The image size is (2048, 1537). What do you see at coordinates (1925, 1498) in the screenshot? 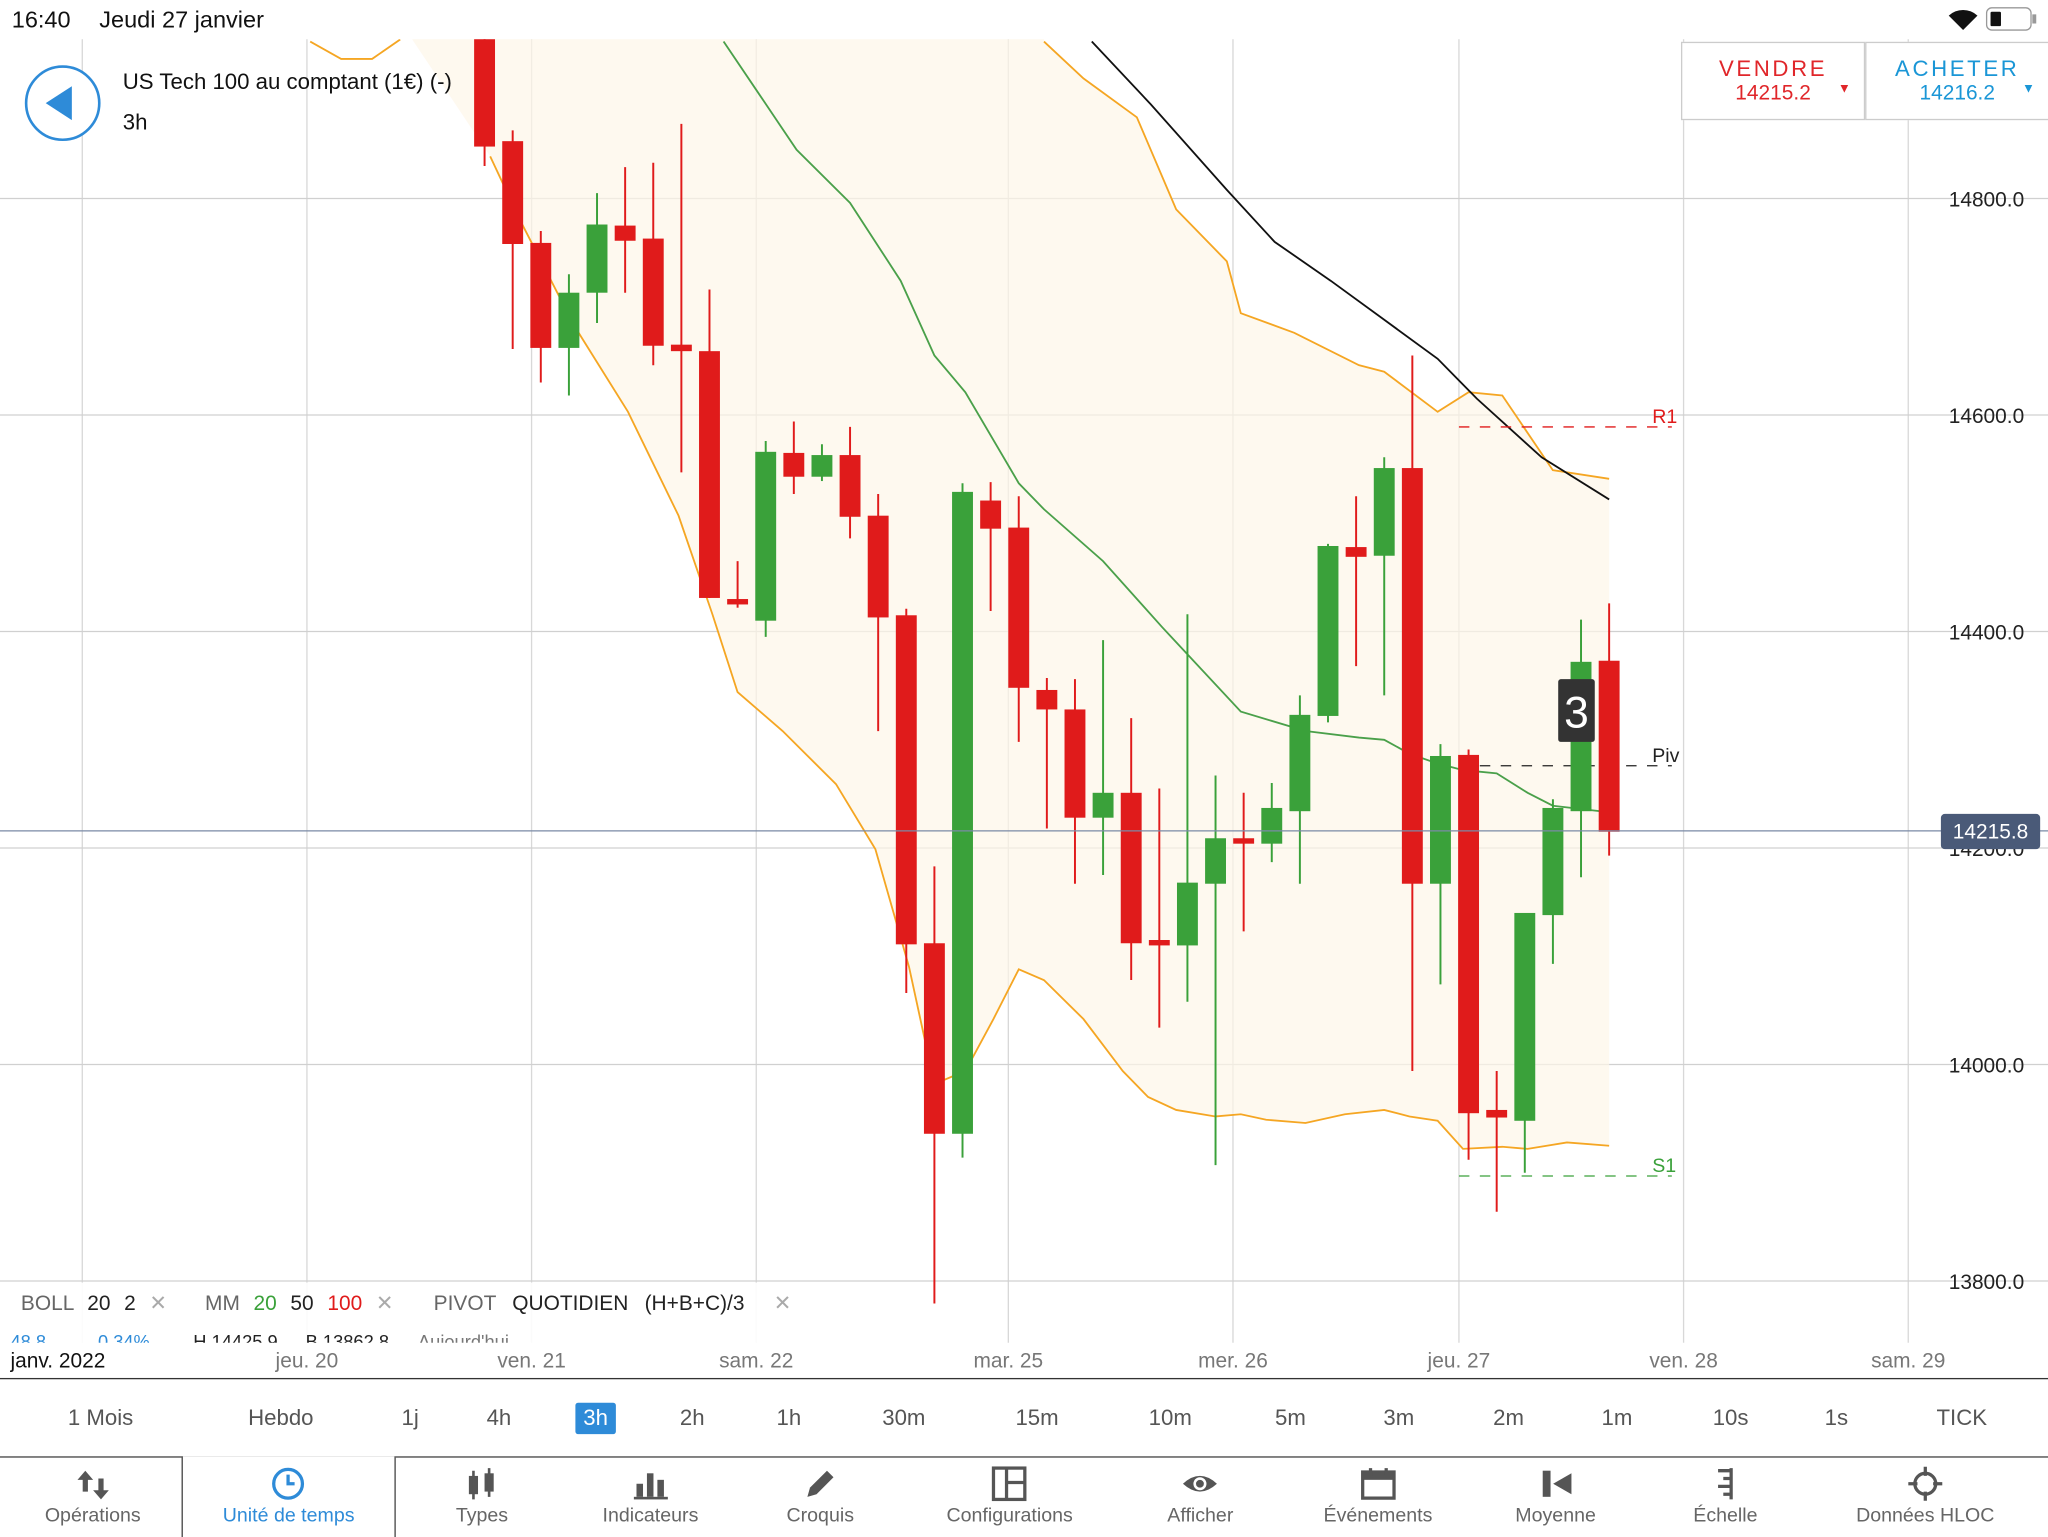
I see `toolbar-donnees-hloc: Données HLOC` at bounding box center [1925, 1498].